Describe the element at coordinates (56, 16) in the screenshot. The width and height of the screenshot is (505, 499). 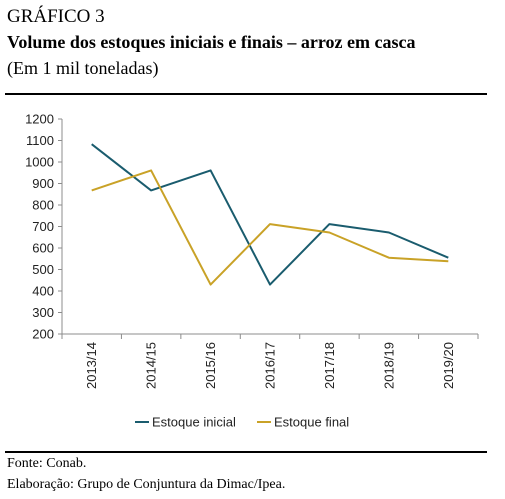
I see `chart-label: GRÁFICO 3` at that location.